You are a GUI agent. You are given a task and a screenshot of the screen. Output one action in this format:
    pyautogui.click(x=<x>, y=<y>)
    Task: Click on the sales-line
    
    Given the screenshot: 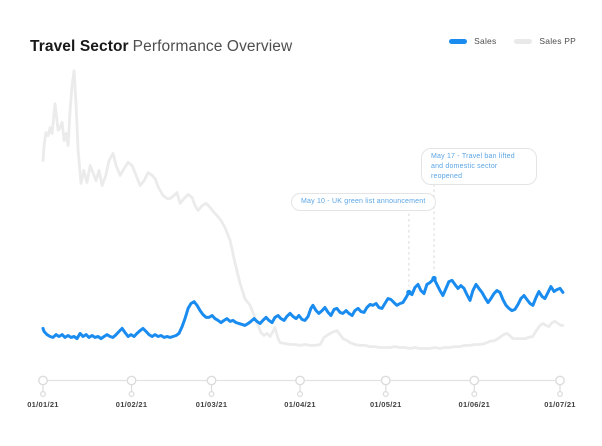 What is the action you would take?
    pyautogui.click(x=303, y=309)
    